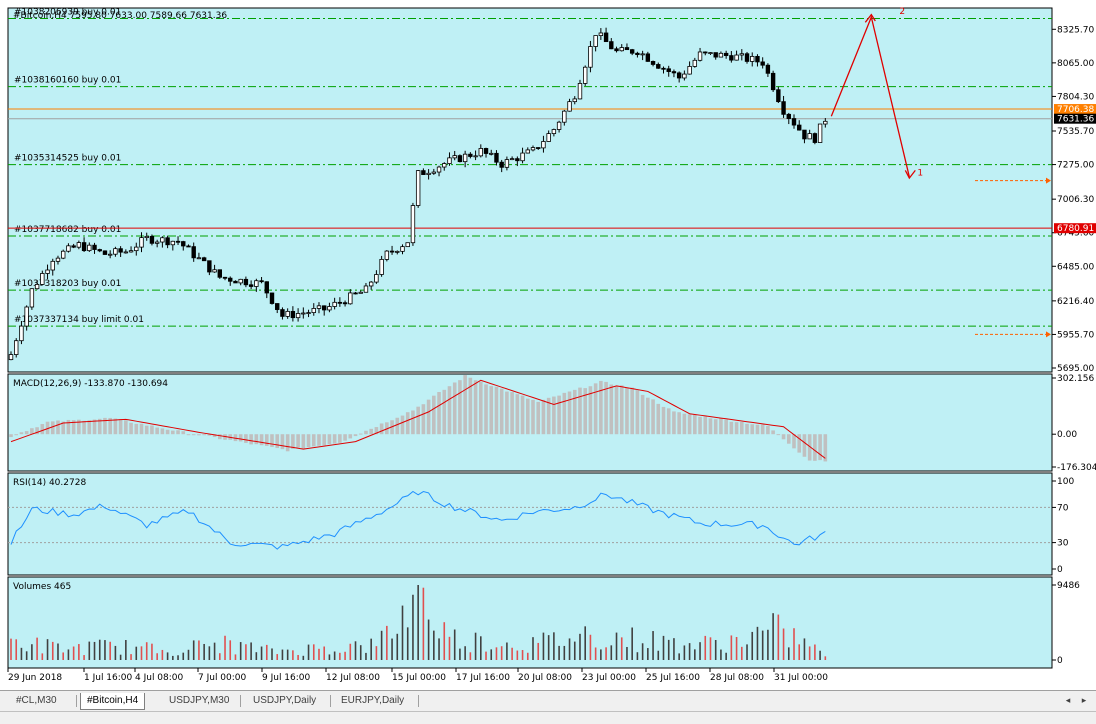 This screenshot has width=1096, height=724. What do you see at coordinates (113, 701) in the screenshot?
I see `tab-bitcoin-h4: #Bitcoin,H4` at bounding box center [113, 701].